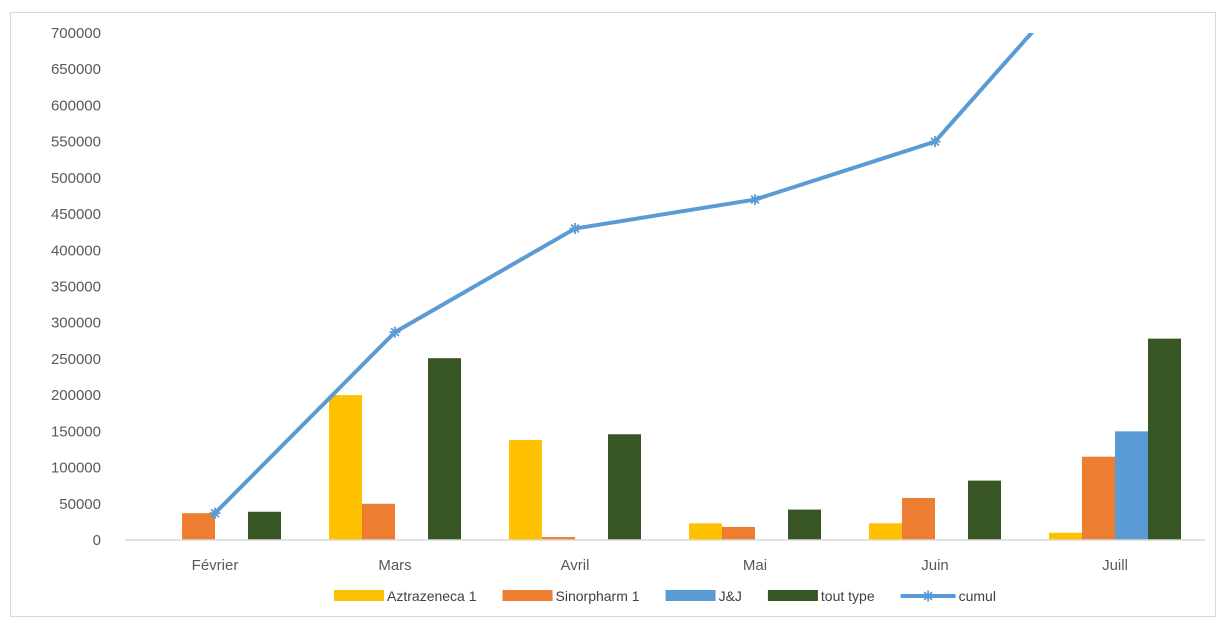  I want to click on y-tick-label: 300000, so click(76, 323).